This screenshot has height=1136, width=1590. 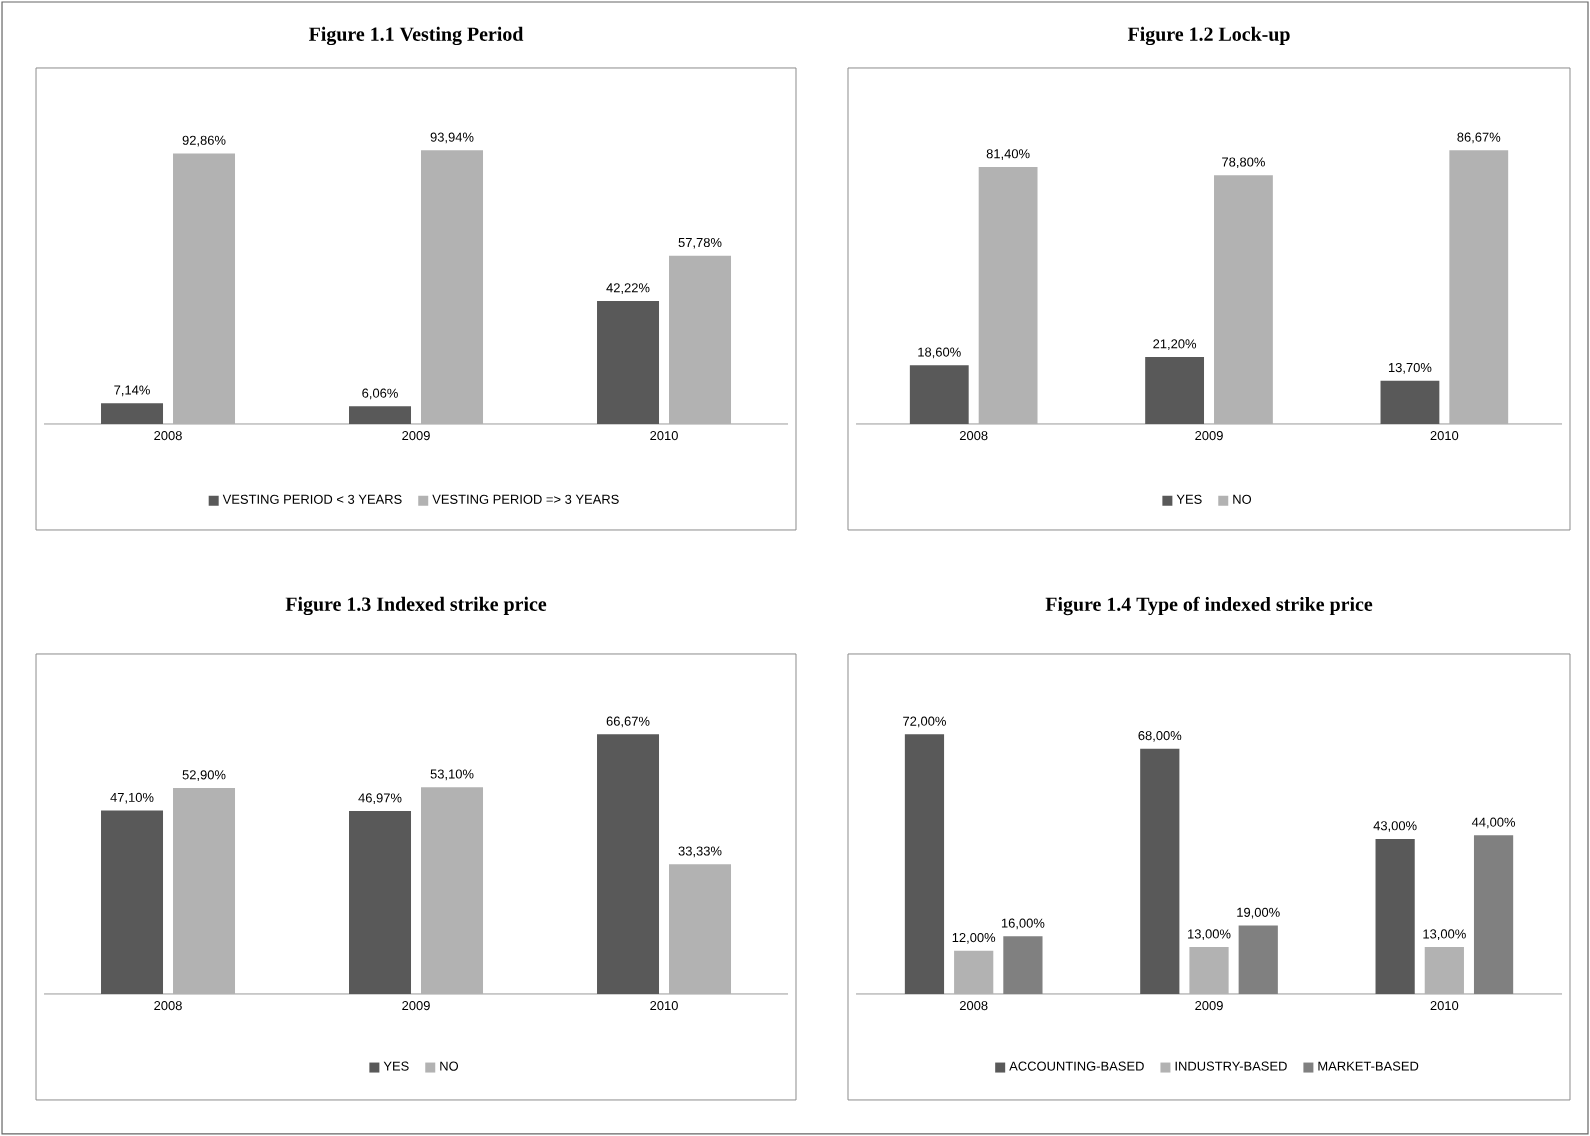 What do you see at coordinates (416, 606) in the screenshot?
I see `chart-title: Figure 1.3 Indexed strike price` at bounding box center [416, 606].